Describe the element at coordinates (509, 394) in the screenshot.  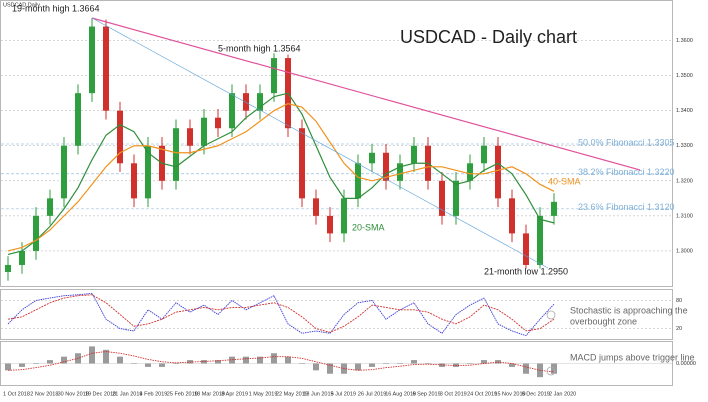
I see `x-tick-label: 15 Nov 2019` at that location.